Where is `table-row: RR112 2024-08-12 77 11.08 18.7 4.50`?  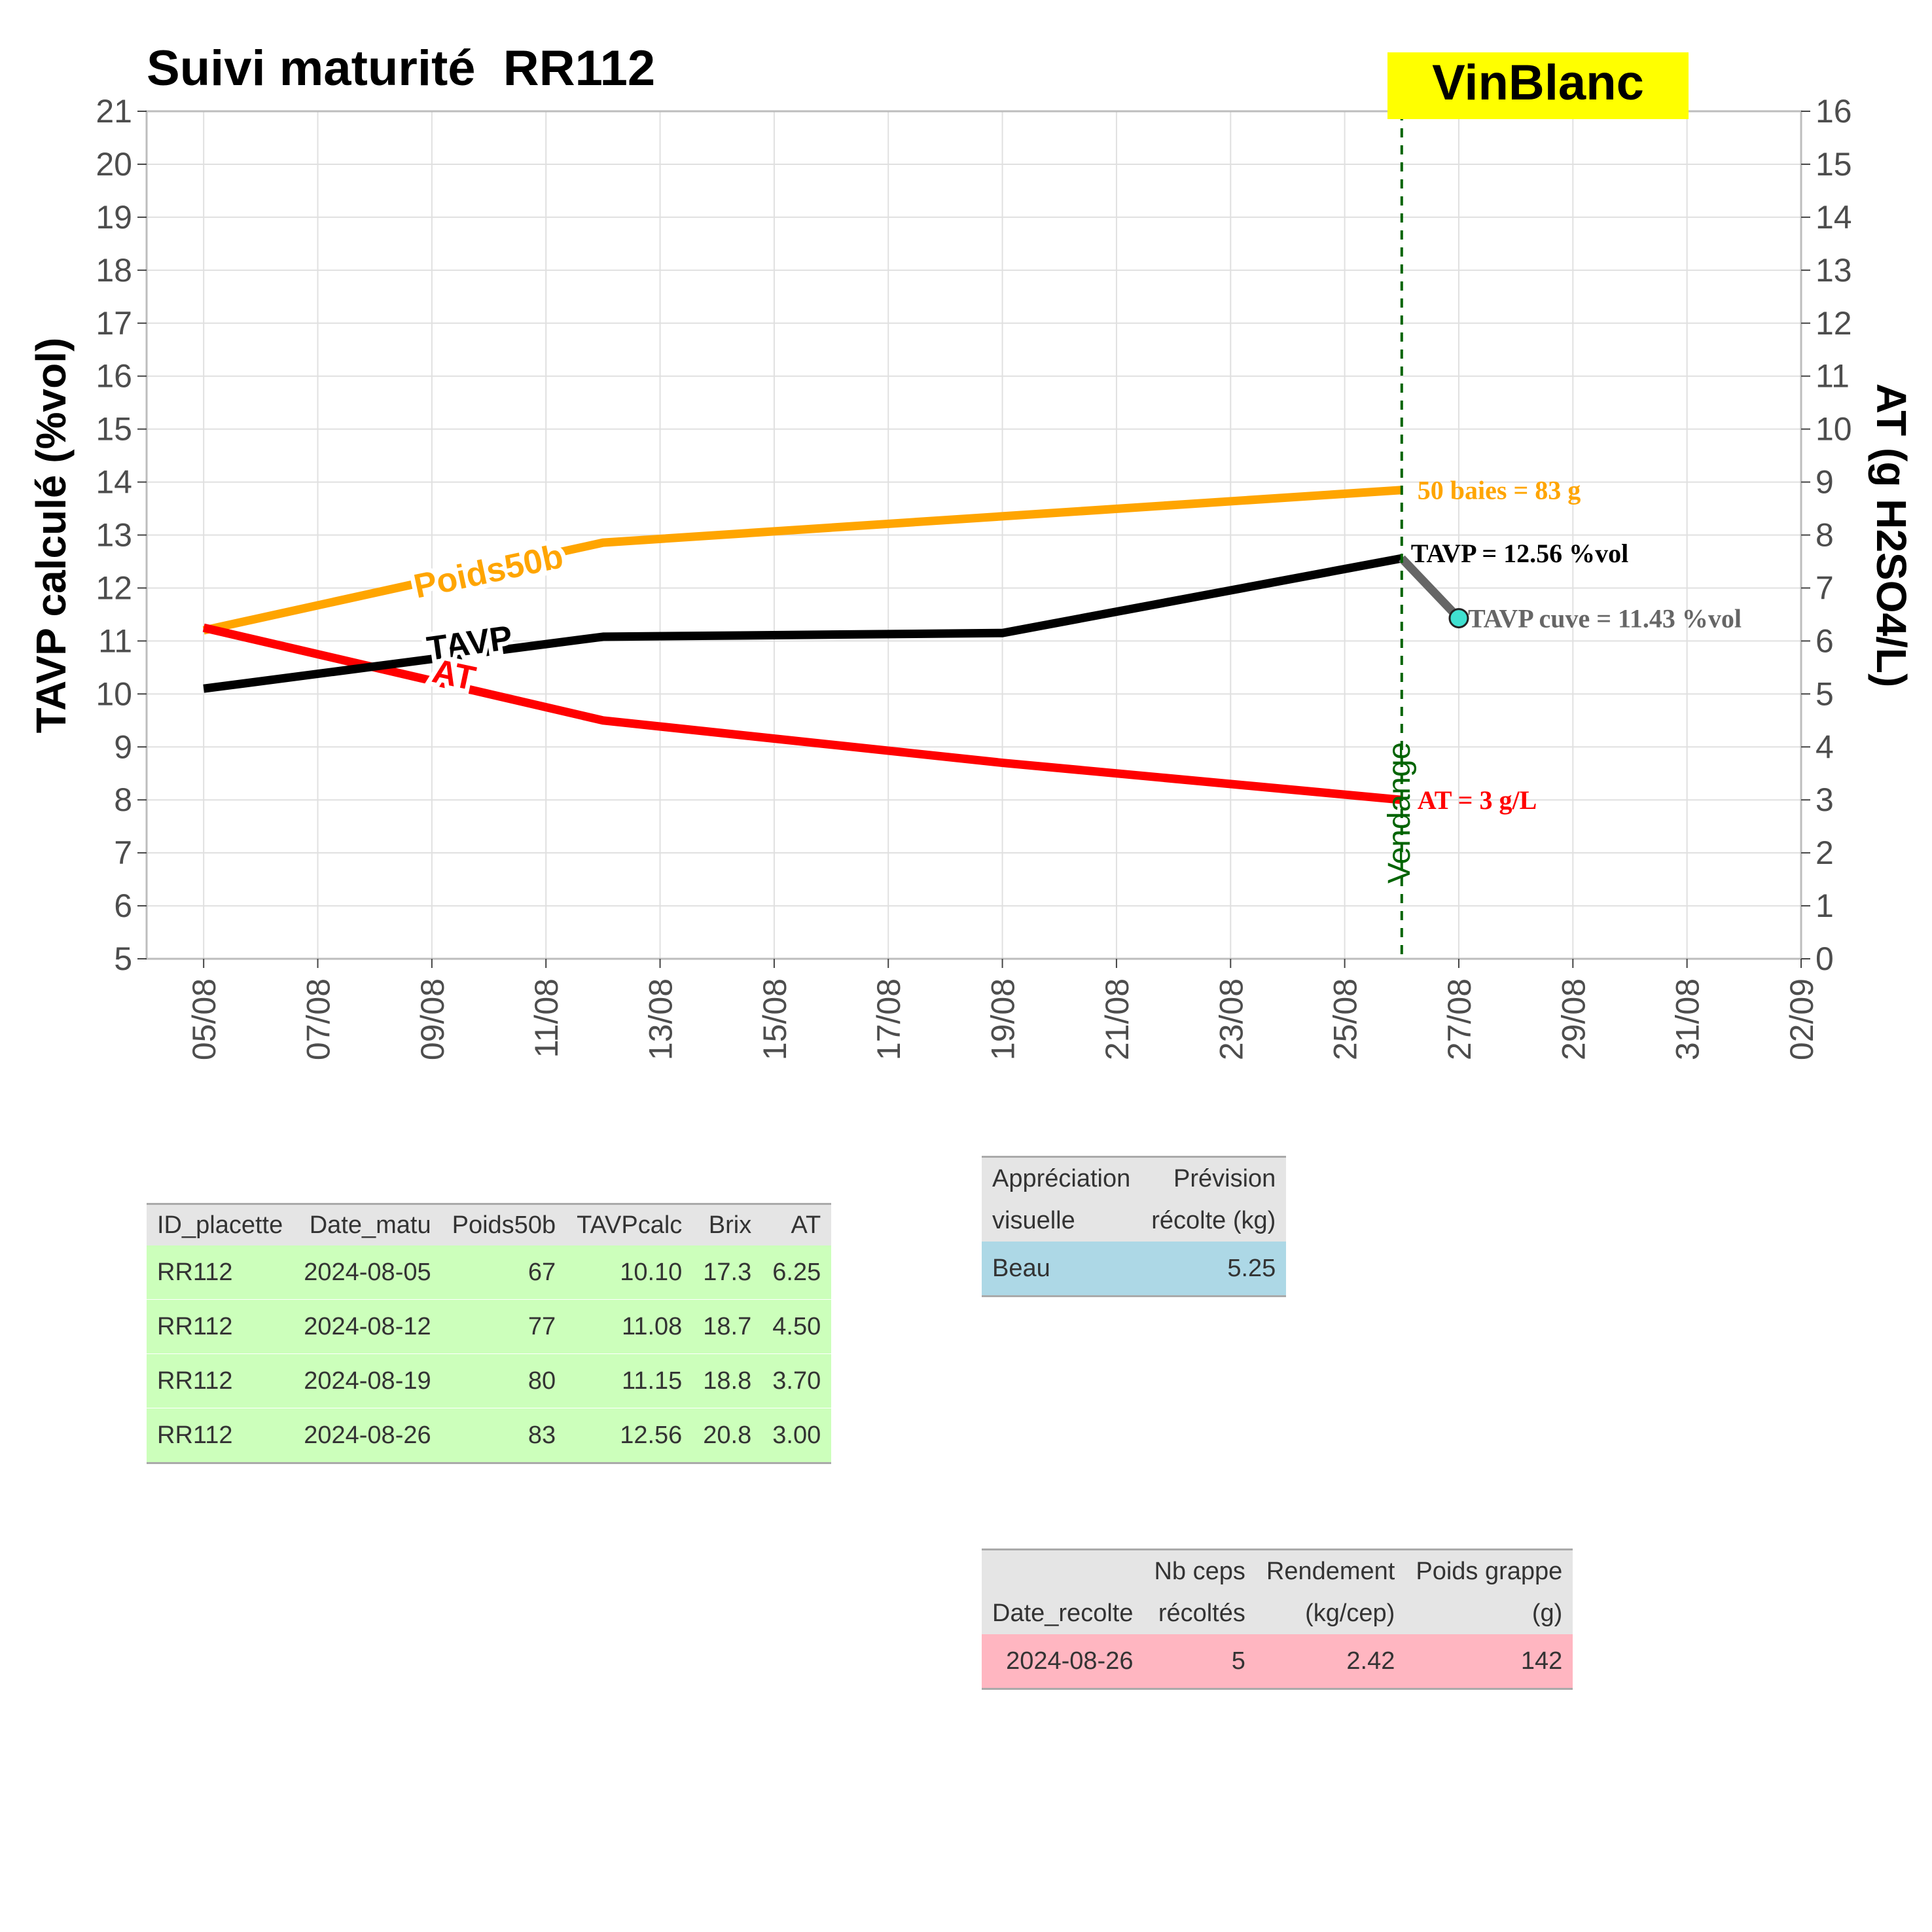 table-row: RR112 2024-08-12 77 11.08 18.7 4.50 is located at coordinates (489, 1326).